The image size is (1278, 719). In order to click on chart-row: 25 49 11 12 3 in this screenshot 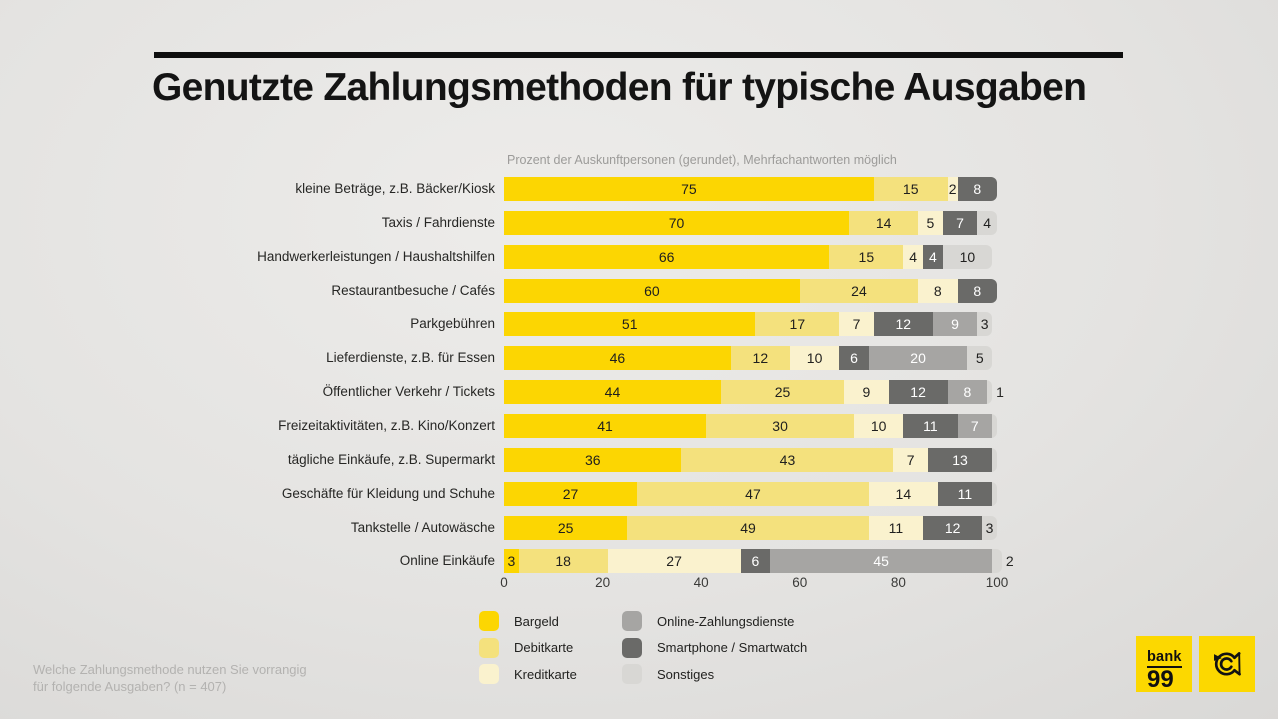, I will do `click(639, 528)`.